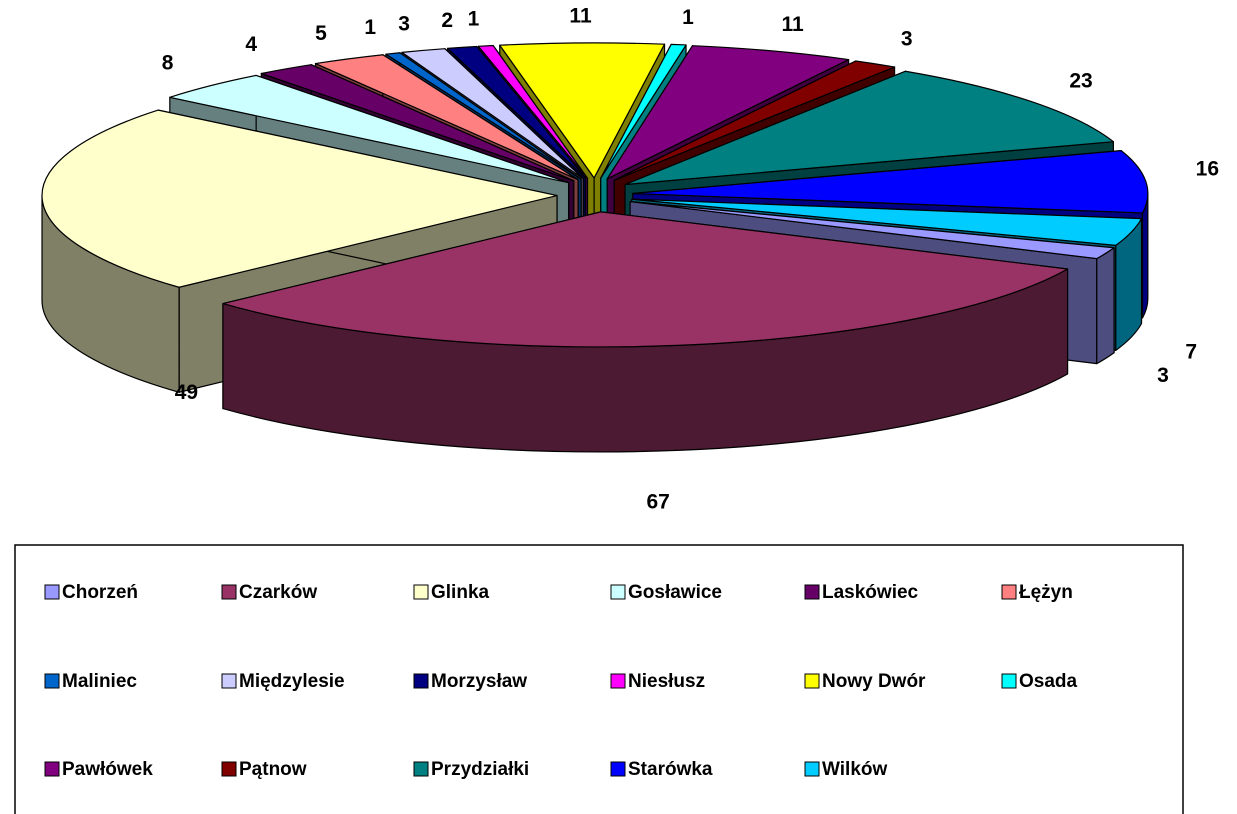 This screenshot has height=814, width=1237. What do you see at coordinates (186, 392) in the screenshot?
I see `data-label: 49` at bounding box center [186, 392].